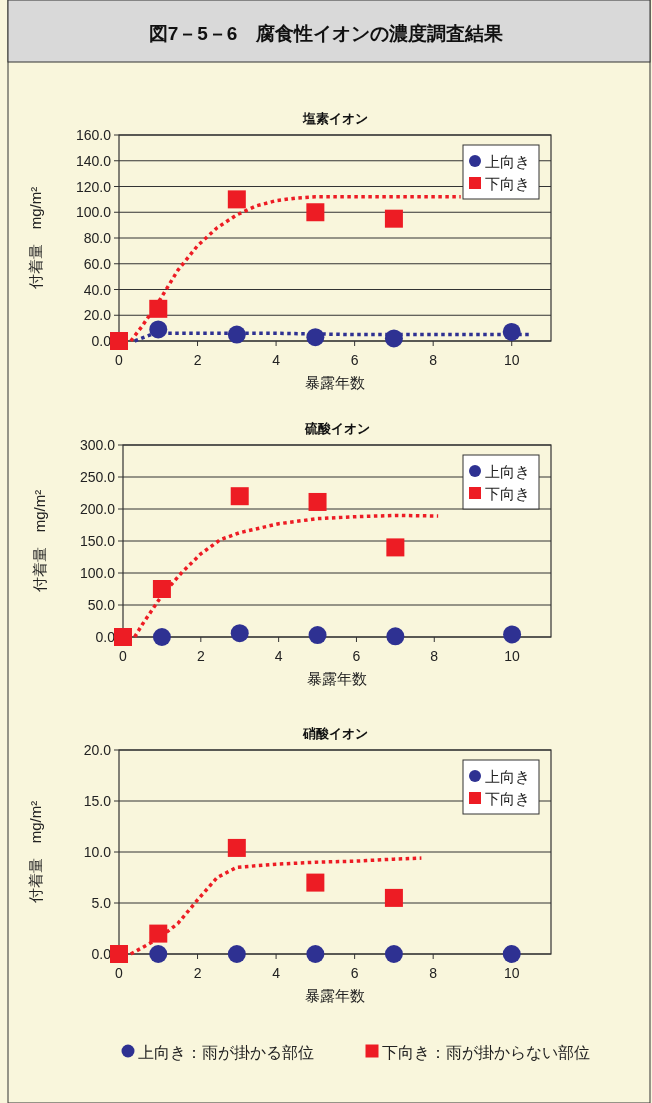 This screenshot has height=1103, width=652. Describe the element at coordinates (326, 33) in the screenshot. I see `caption: 図7－5－6 腐食性イオンの濃度調査結果` at that location.